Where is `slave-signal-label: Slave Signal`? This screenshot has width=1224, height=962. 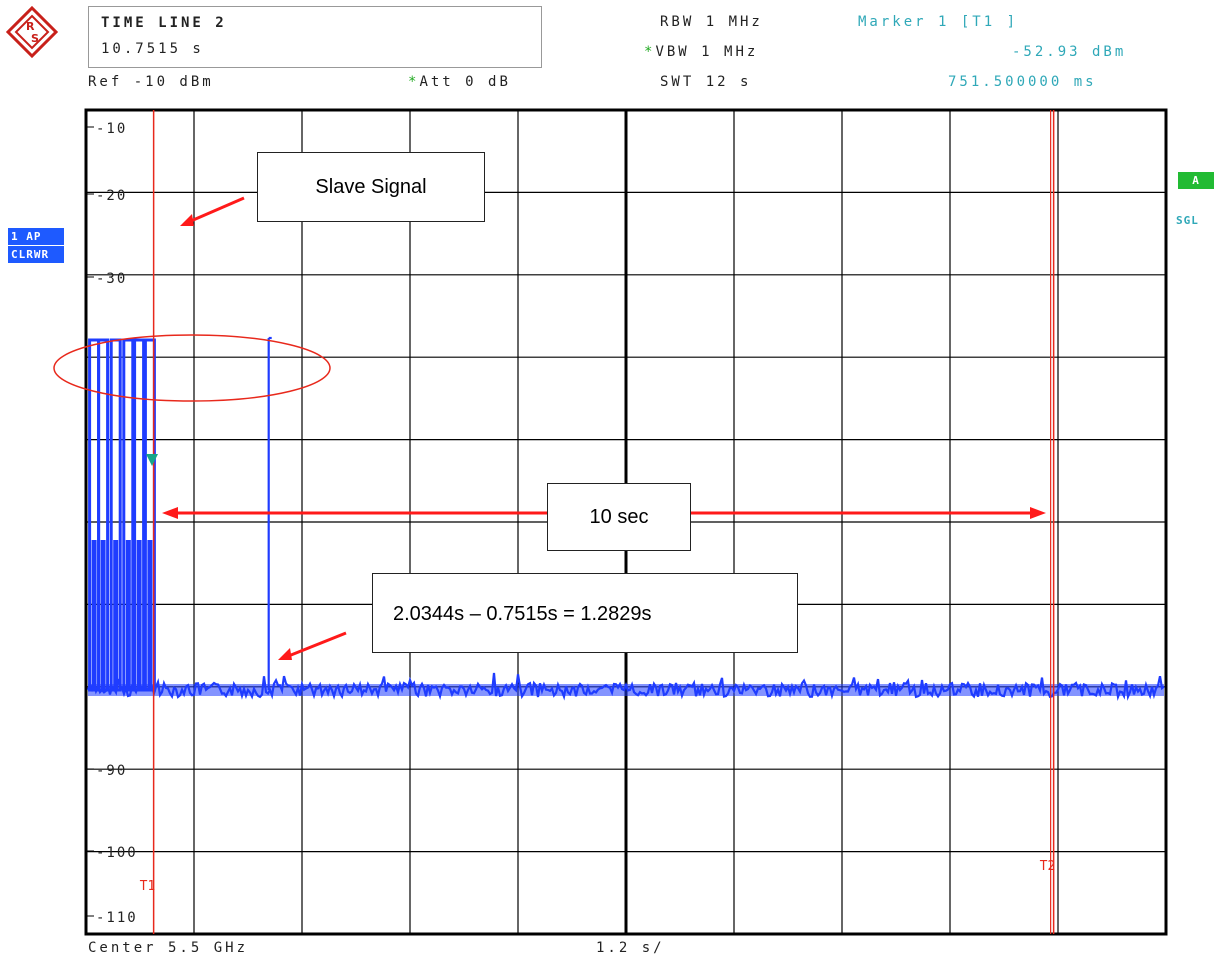 slave-signal-label: Slave Signal is located at coordinates (371, 187).